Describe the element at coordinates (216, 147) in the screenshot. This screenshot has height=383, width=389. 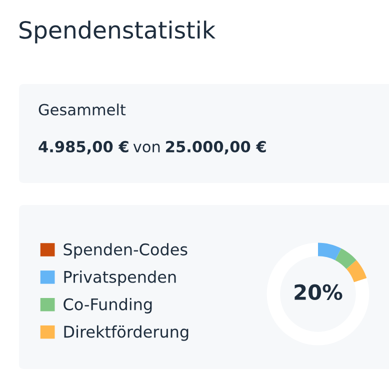
I see `text: 25.000,00 €` at that location.